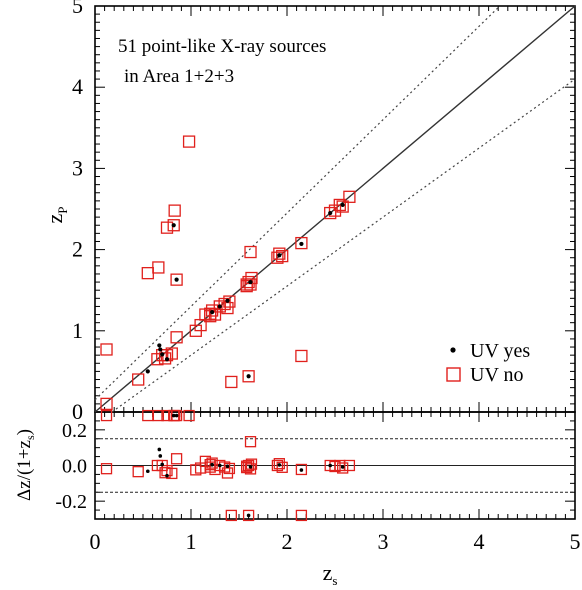  What do you see at coordinates (488, 363) in the screenshot?
I see `legend: UV yes UV no` at bounding box center [488, 363].